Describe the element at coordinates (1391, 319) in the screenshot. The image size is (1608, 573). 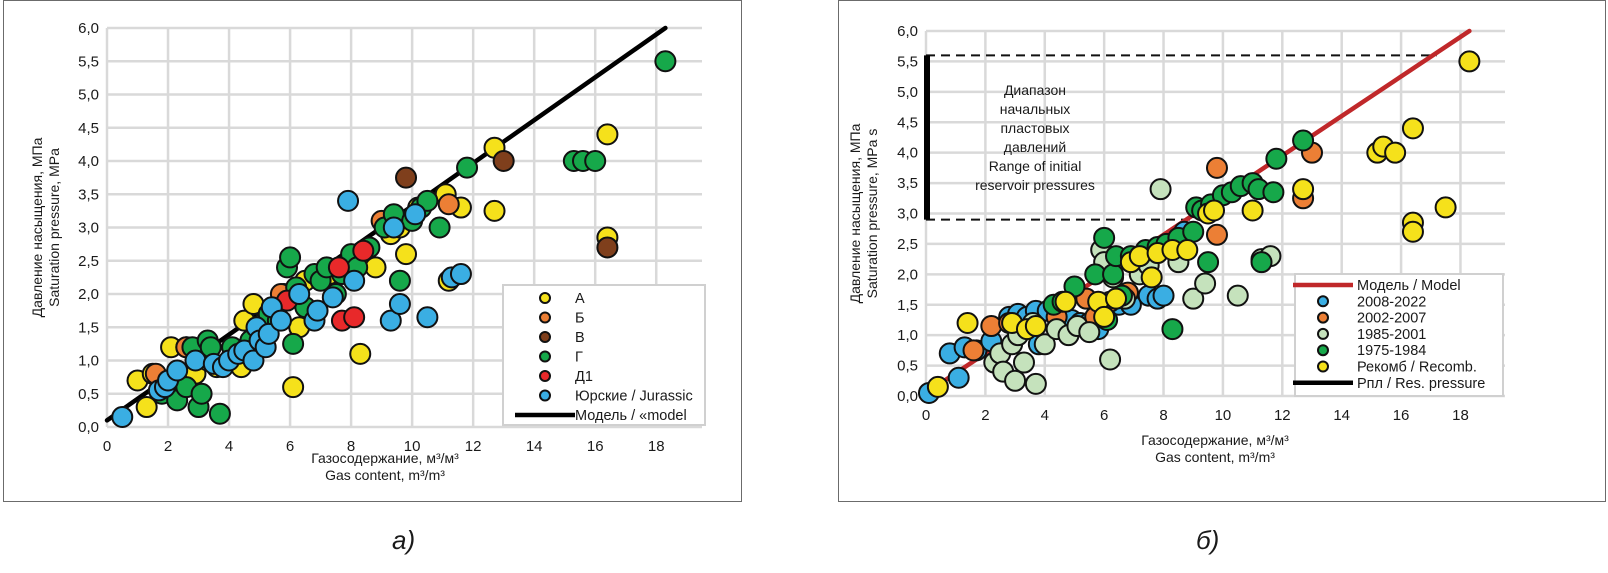
I see `legend-label: 2002-2007` at that location.